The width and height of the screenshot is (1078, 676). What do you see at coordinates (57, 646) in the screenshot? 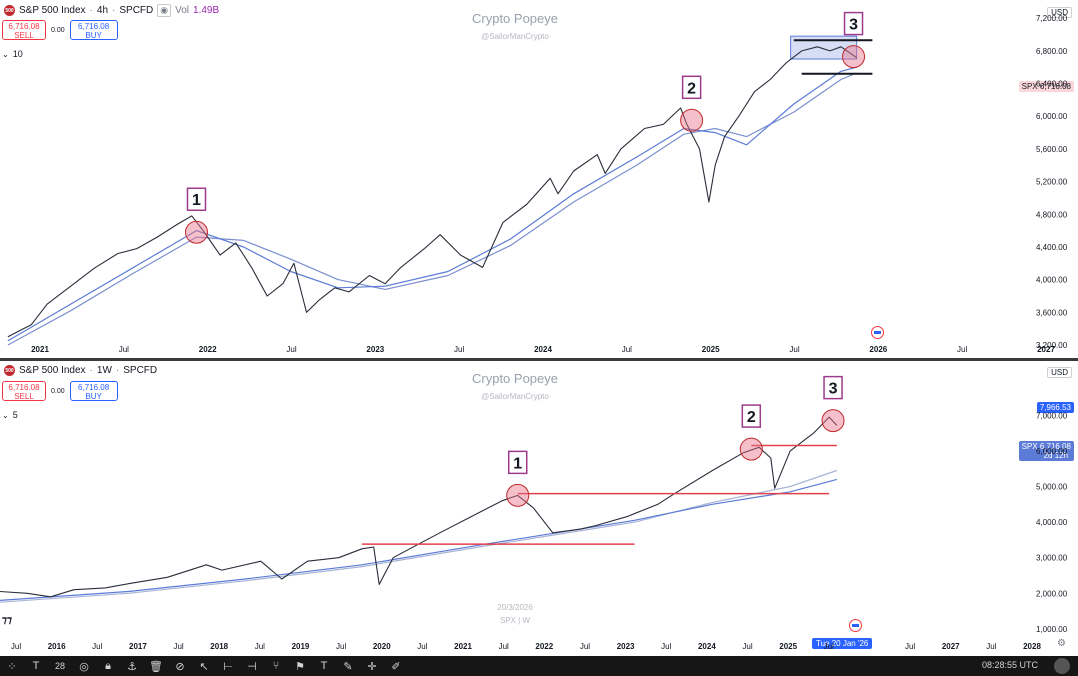
I see `x-tick-label: 2016` at bounding box center [57, 646].